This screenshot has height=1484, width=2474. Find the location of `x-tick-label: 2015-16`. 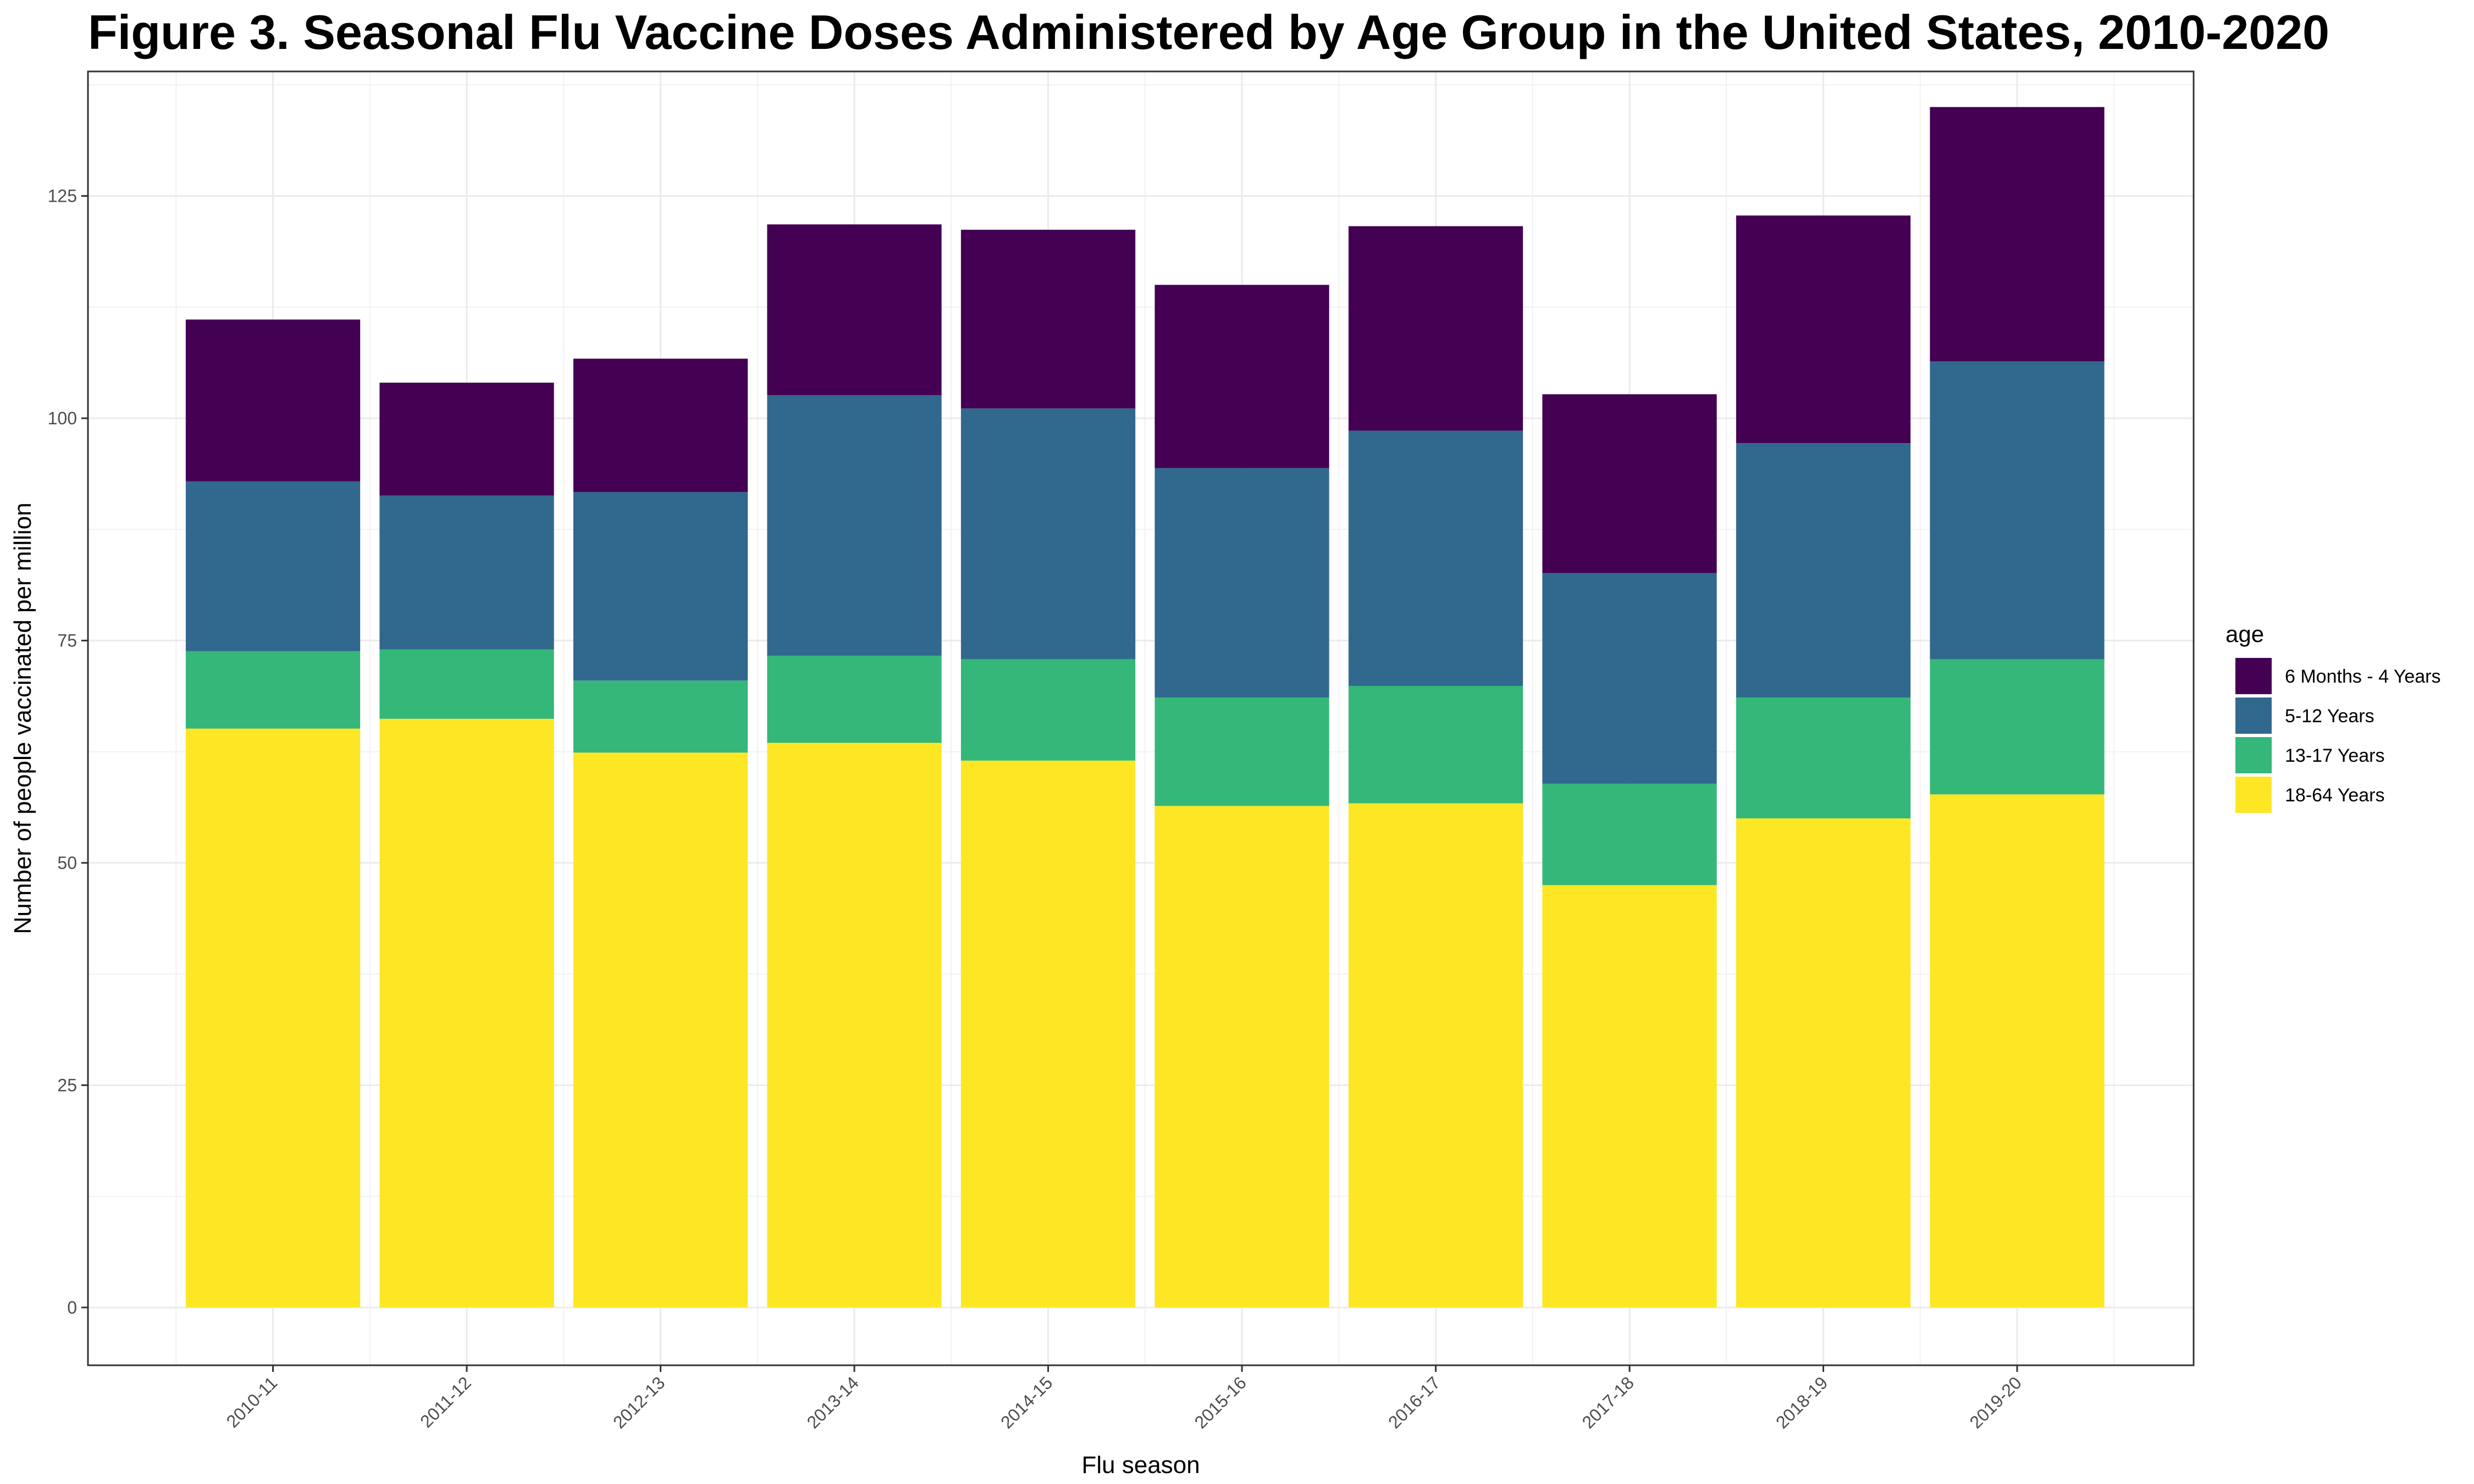

x-tick-label: 2015-16 is located at coordinates (1220, 1402).